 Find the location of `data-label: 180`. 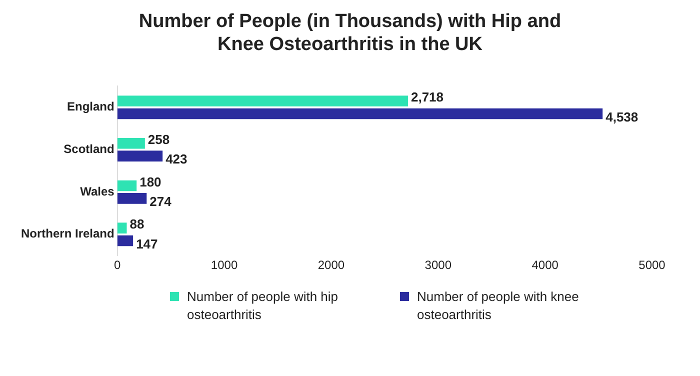

data-label: 180 is located at coordinates (151, 182).